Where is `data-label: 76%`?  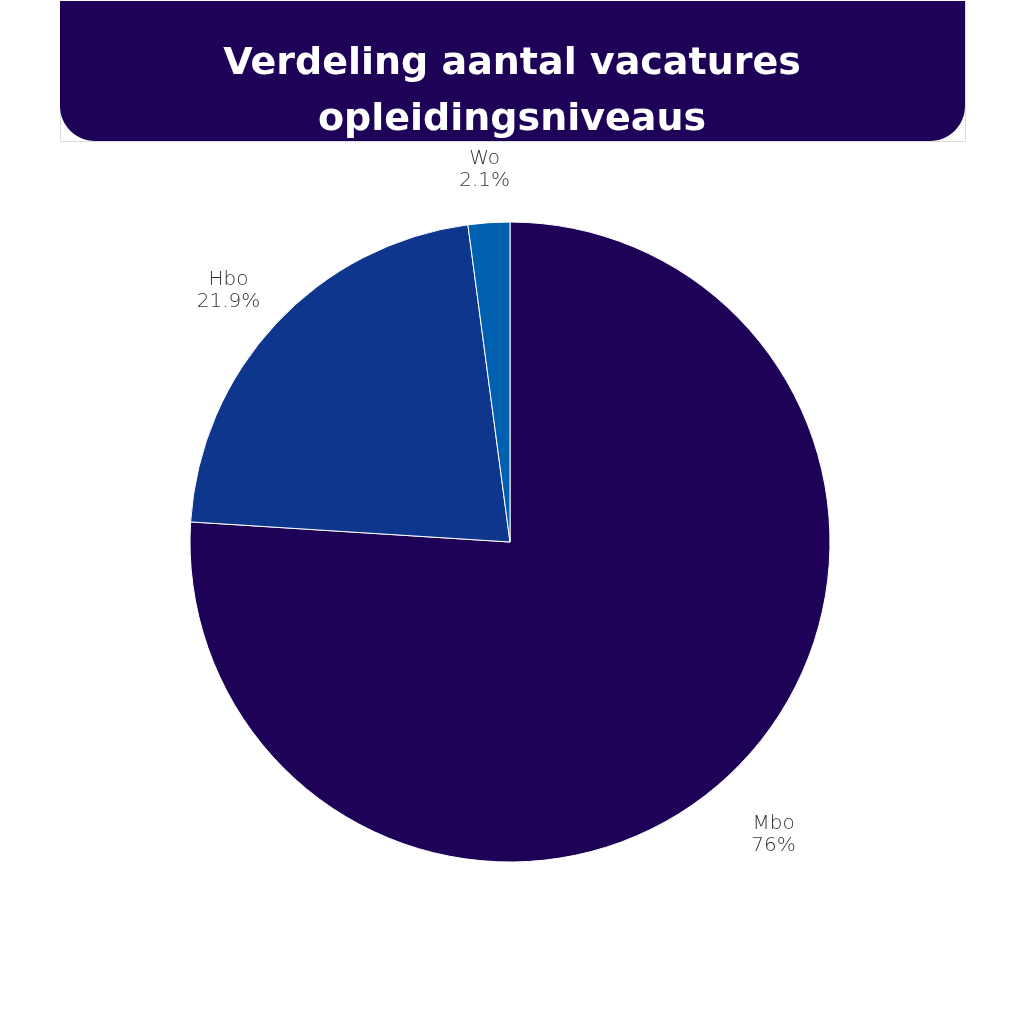 data-label: 76% is located at coordinates (773, 843).